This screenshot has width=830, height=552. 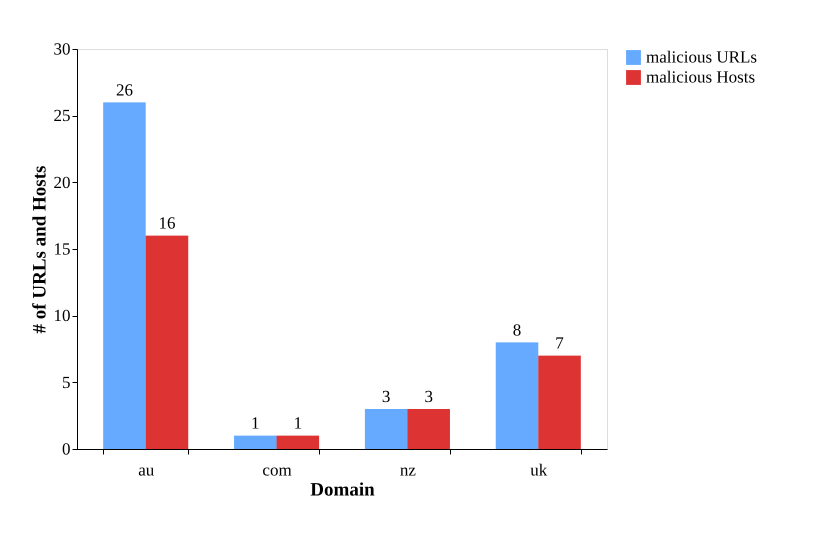 I want to click on y-tick-label: 5, so click(x=66, y=382).